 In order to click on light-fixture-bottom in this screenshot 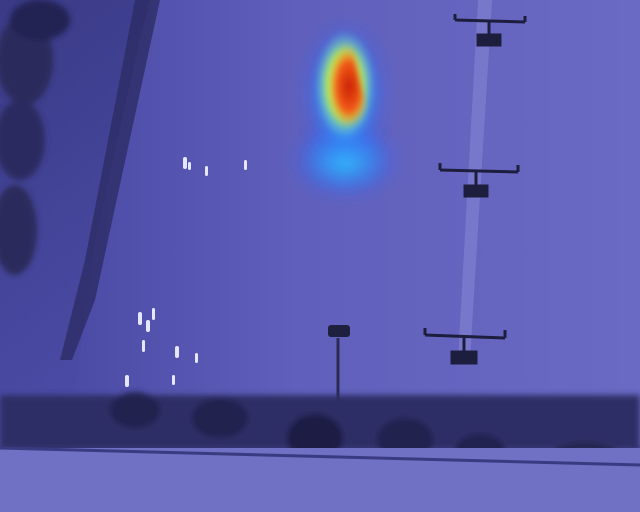, I will do `click(465, 346)`.